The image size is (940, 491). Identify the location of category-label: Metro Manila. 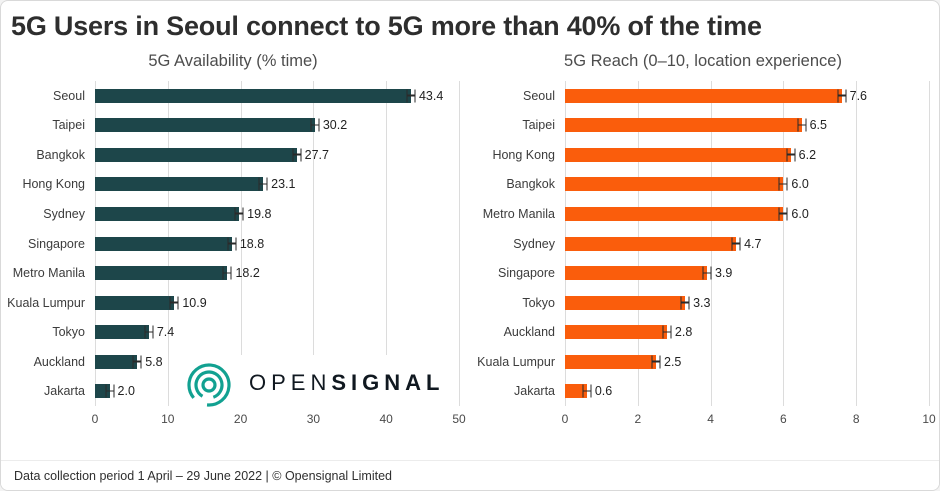
(518, 213).